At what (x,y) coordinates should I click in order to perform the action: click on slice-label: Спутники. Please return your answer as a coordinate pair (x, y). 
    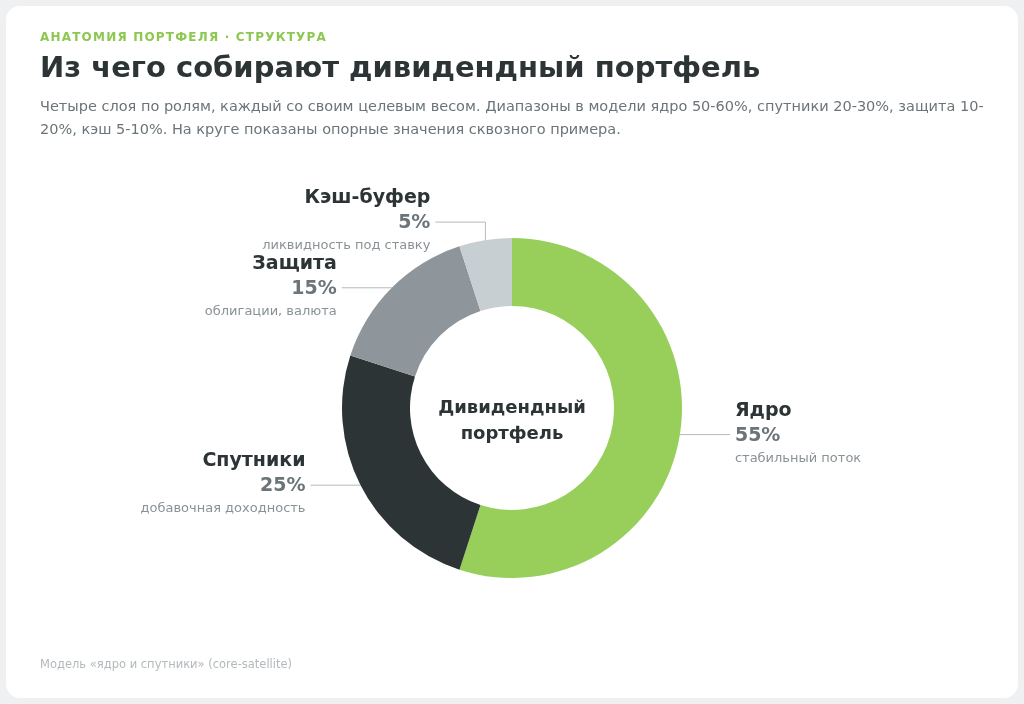
    Looking at the image, I should click on (254, 459).